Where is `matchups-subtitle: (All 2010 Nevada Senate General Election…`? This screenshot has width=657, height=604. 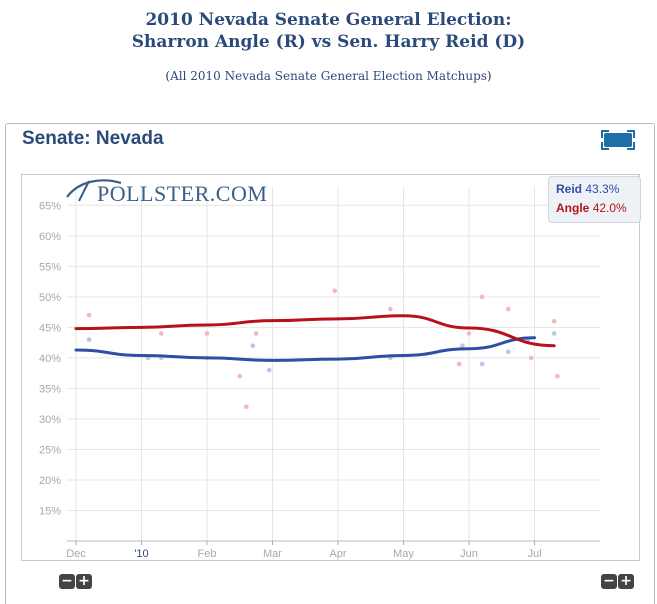
matchups-subtitle: (All 2010 Nevada Senate General Election… is located at coordinates (328, 76).